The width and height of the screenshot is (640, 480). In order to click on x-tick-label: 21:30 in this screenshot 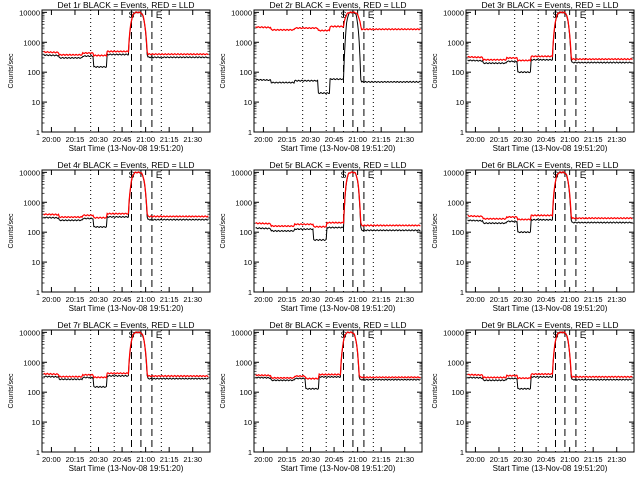, I will do `click(404, 459)`.